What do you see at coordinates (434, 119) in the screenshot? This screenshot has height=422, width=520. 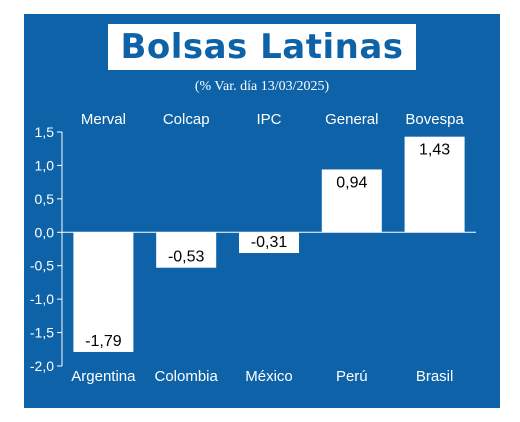 I see `index-label: Bovespa` at bounding box center [434, 119].